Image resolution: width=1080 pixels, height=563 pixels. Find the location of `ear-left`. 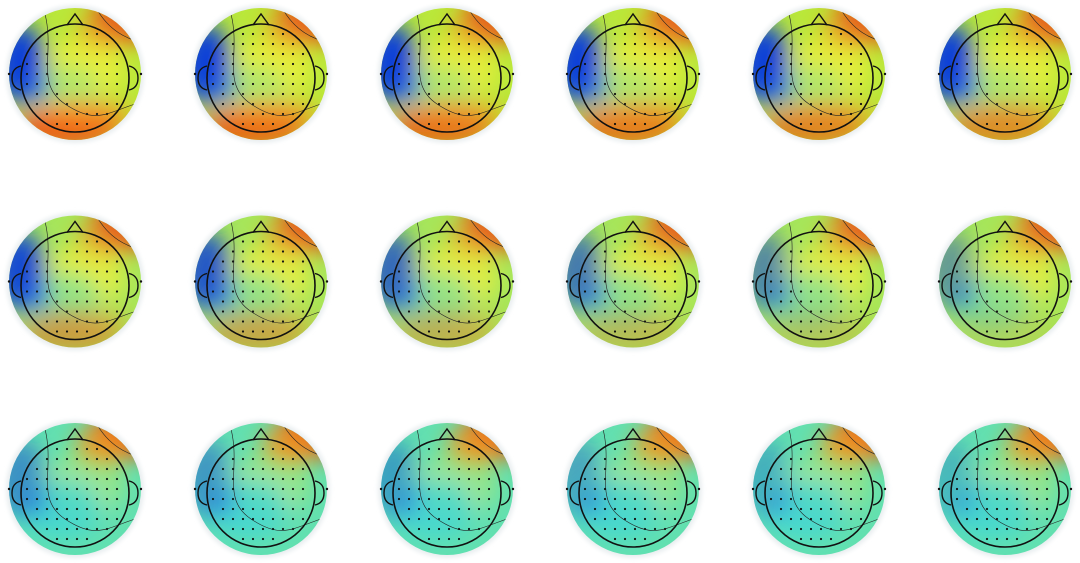

ear-left is located at coordinates (760, 78).